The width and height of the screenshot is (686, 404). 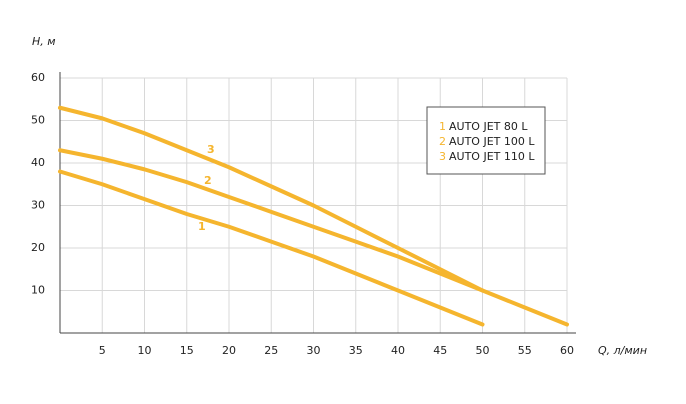 What do you see at coordinates (38, 205) in the screenshot?
I see `y-tick-label: 30` at bounding box center [38, 205].